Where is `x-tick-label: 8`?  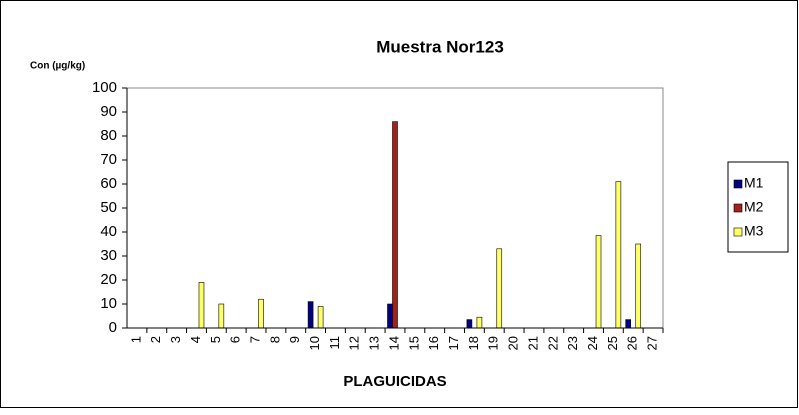 x-tick-label: 8 is located at coordinates (274, 339).